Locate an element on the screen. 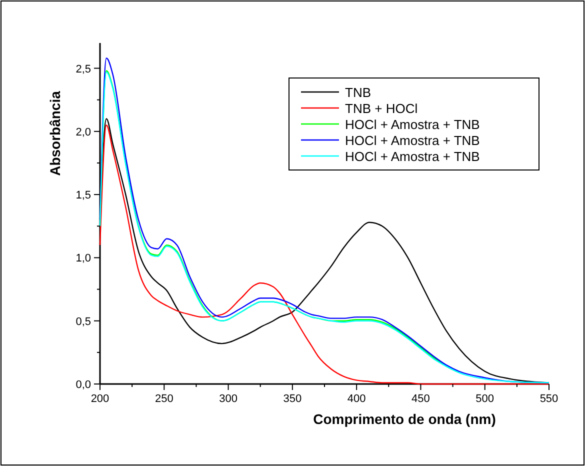  x-tick-label: 350 is located at coordinates (292, 399).